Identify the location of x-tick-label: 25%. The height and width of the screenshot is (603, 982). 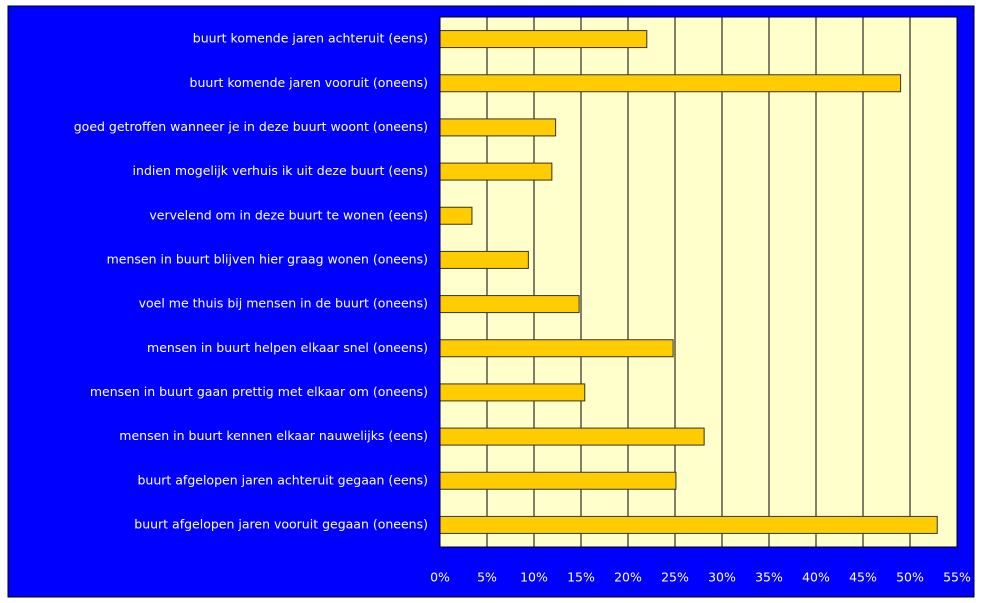
(675, 577).